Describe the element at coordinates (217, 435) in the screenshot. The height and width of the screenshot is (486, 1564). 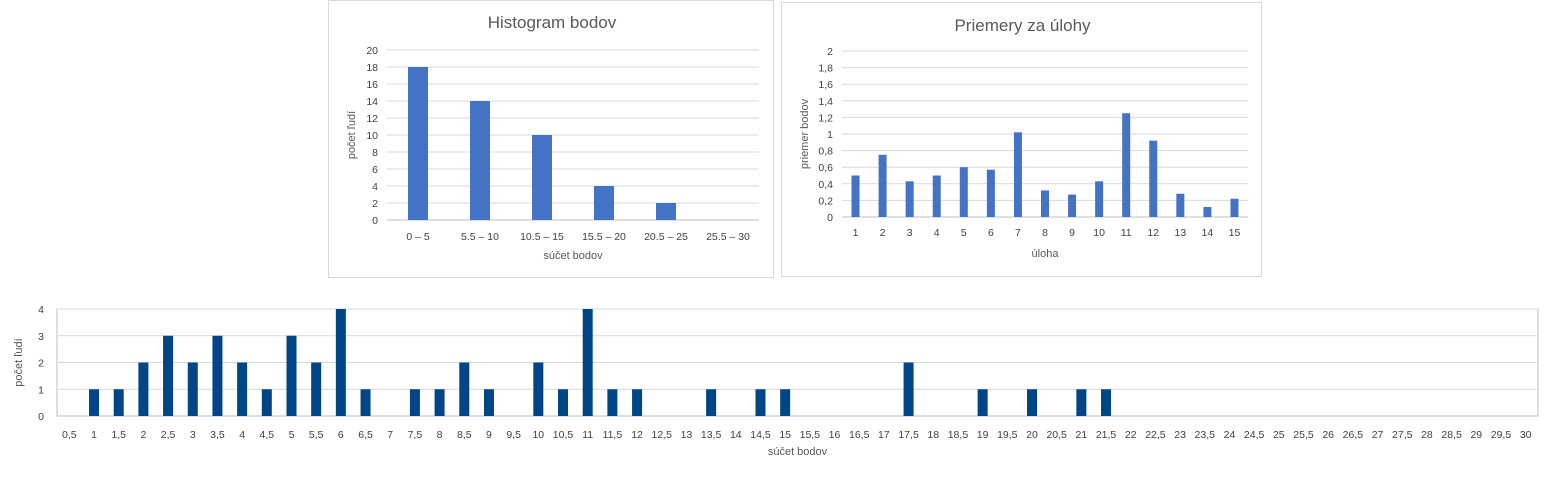
I see `x-tick-label: 3,5` at that location.